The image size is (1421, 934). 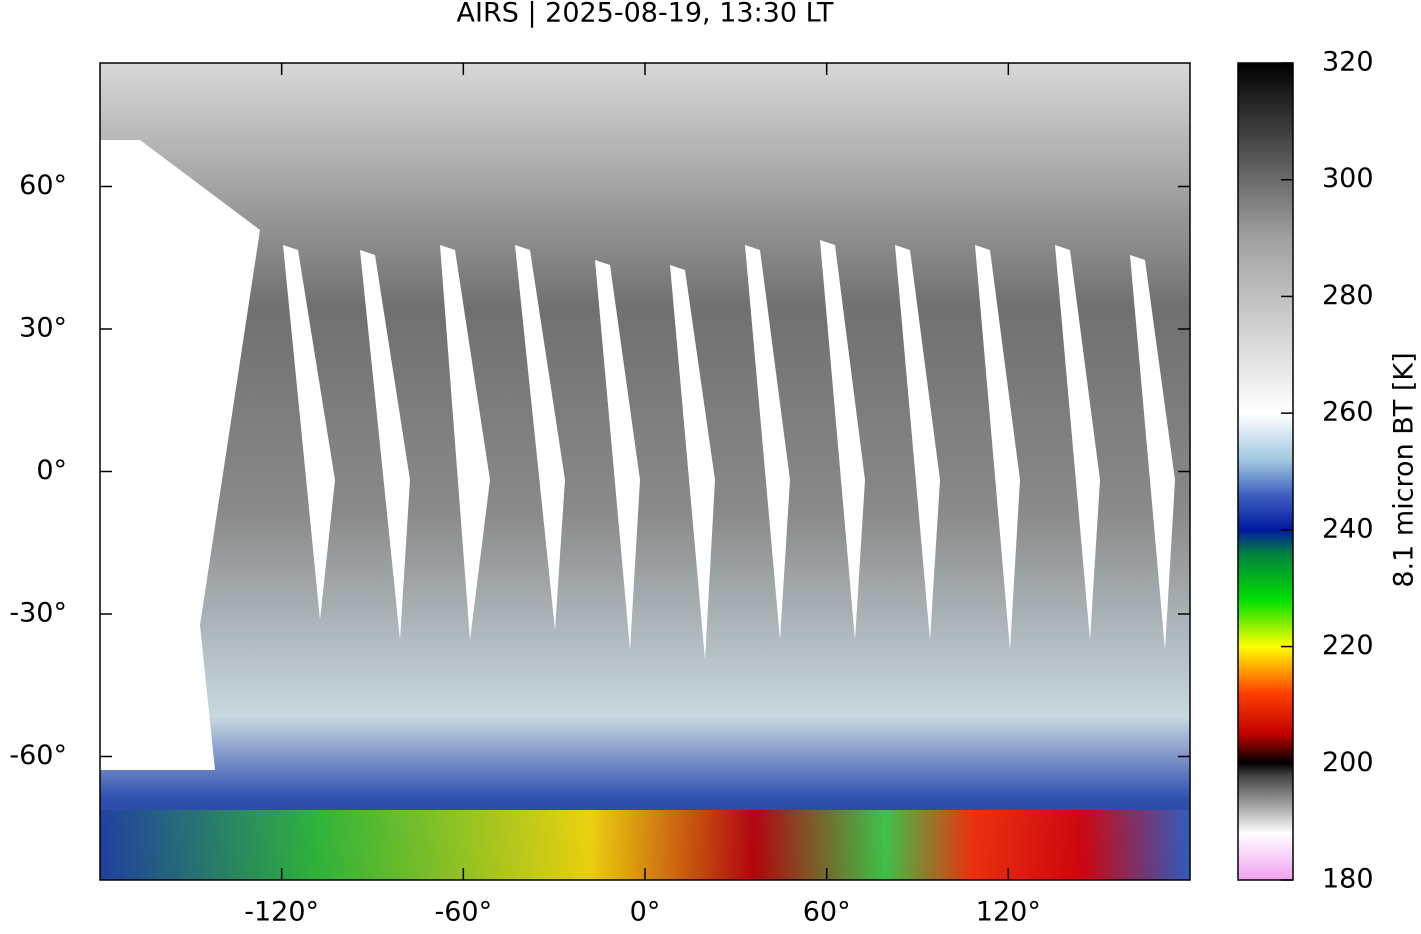 I want to click on y-tick-label: 30°, so click(x=43, y=328).